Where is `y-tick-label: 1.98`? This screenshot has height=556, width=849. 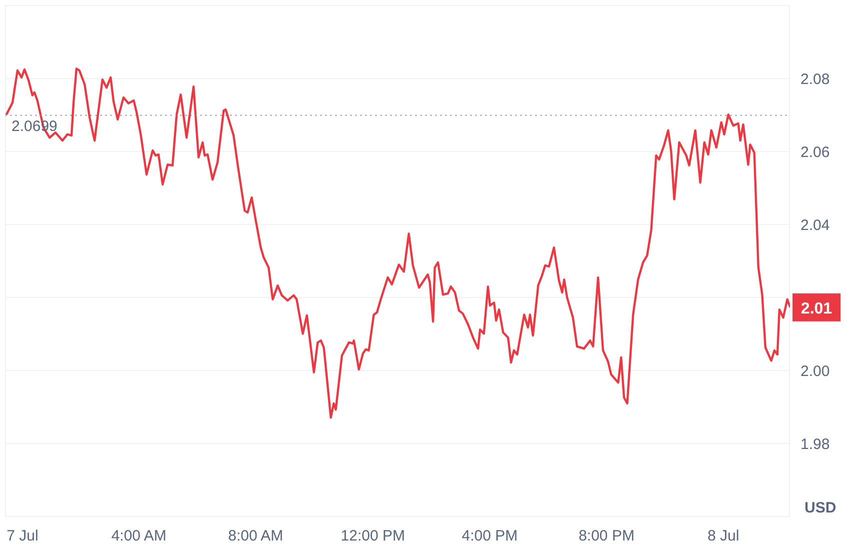
y-tick-label: 1.98 is located at coordinates (815, 444).